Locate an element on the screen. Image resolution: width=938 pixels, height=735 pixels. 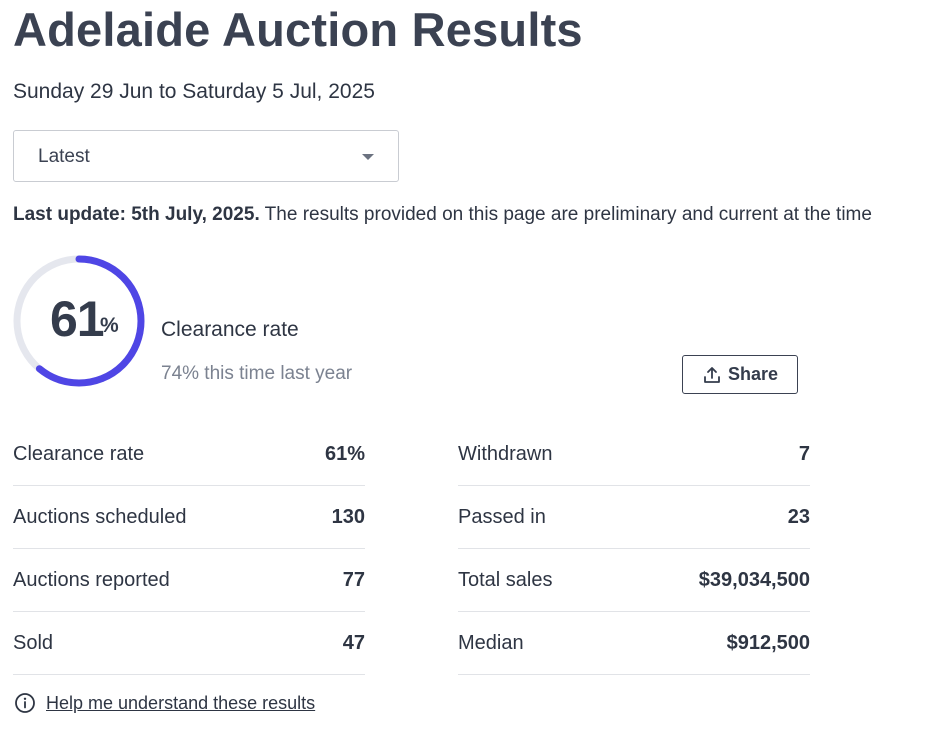
help-link-label: Help me understand these results is located at coordinates (181, 702).